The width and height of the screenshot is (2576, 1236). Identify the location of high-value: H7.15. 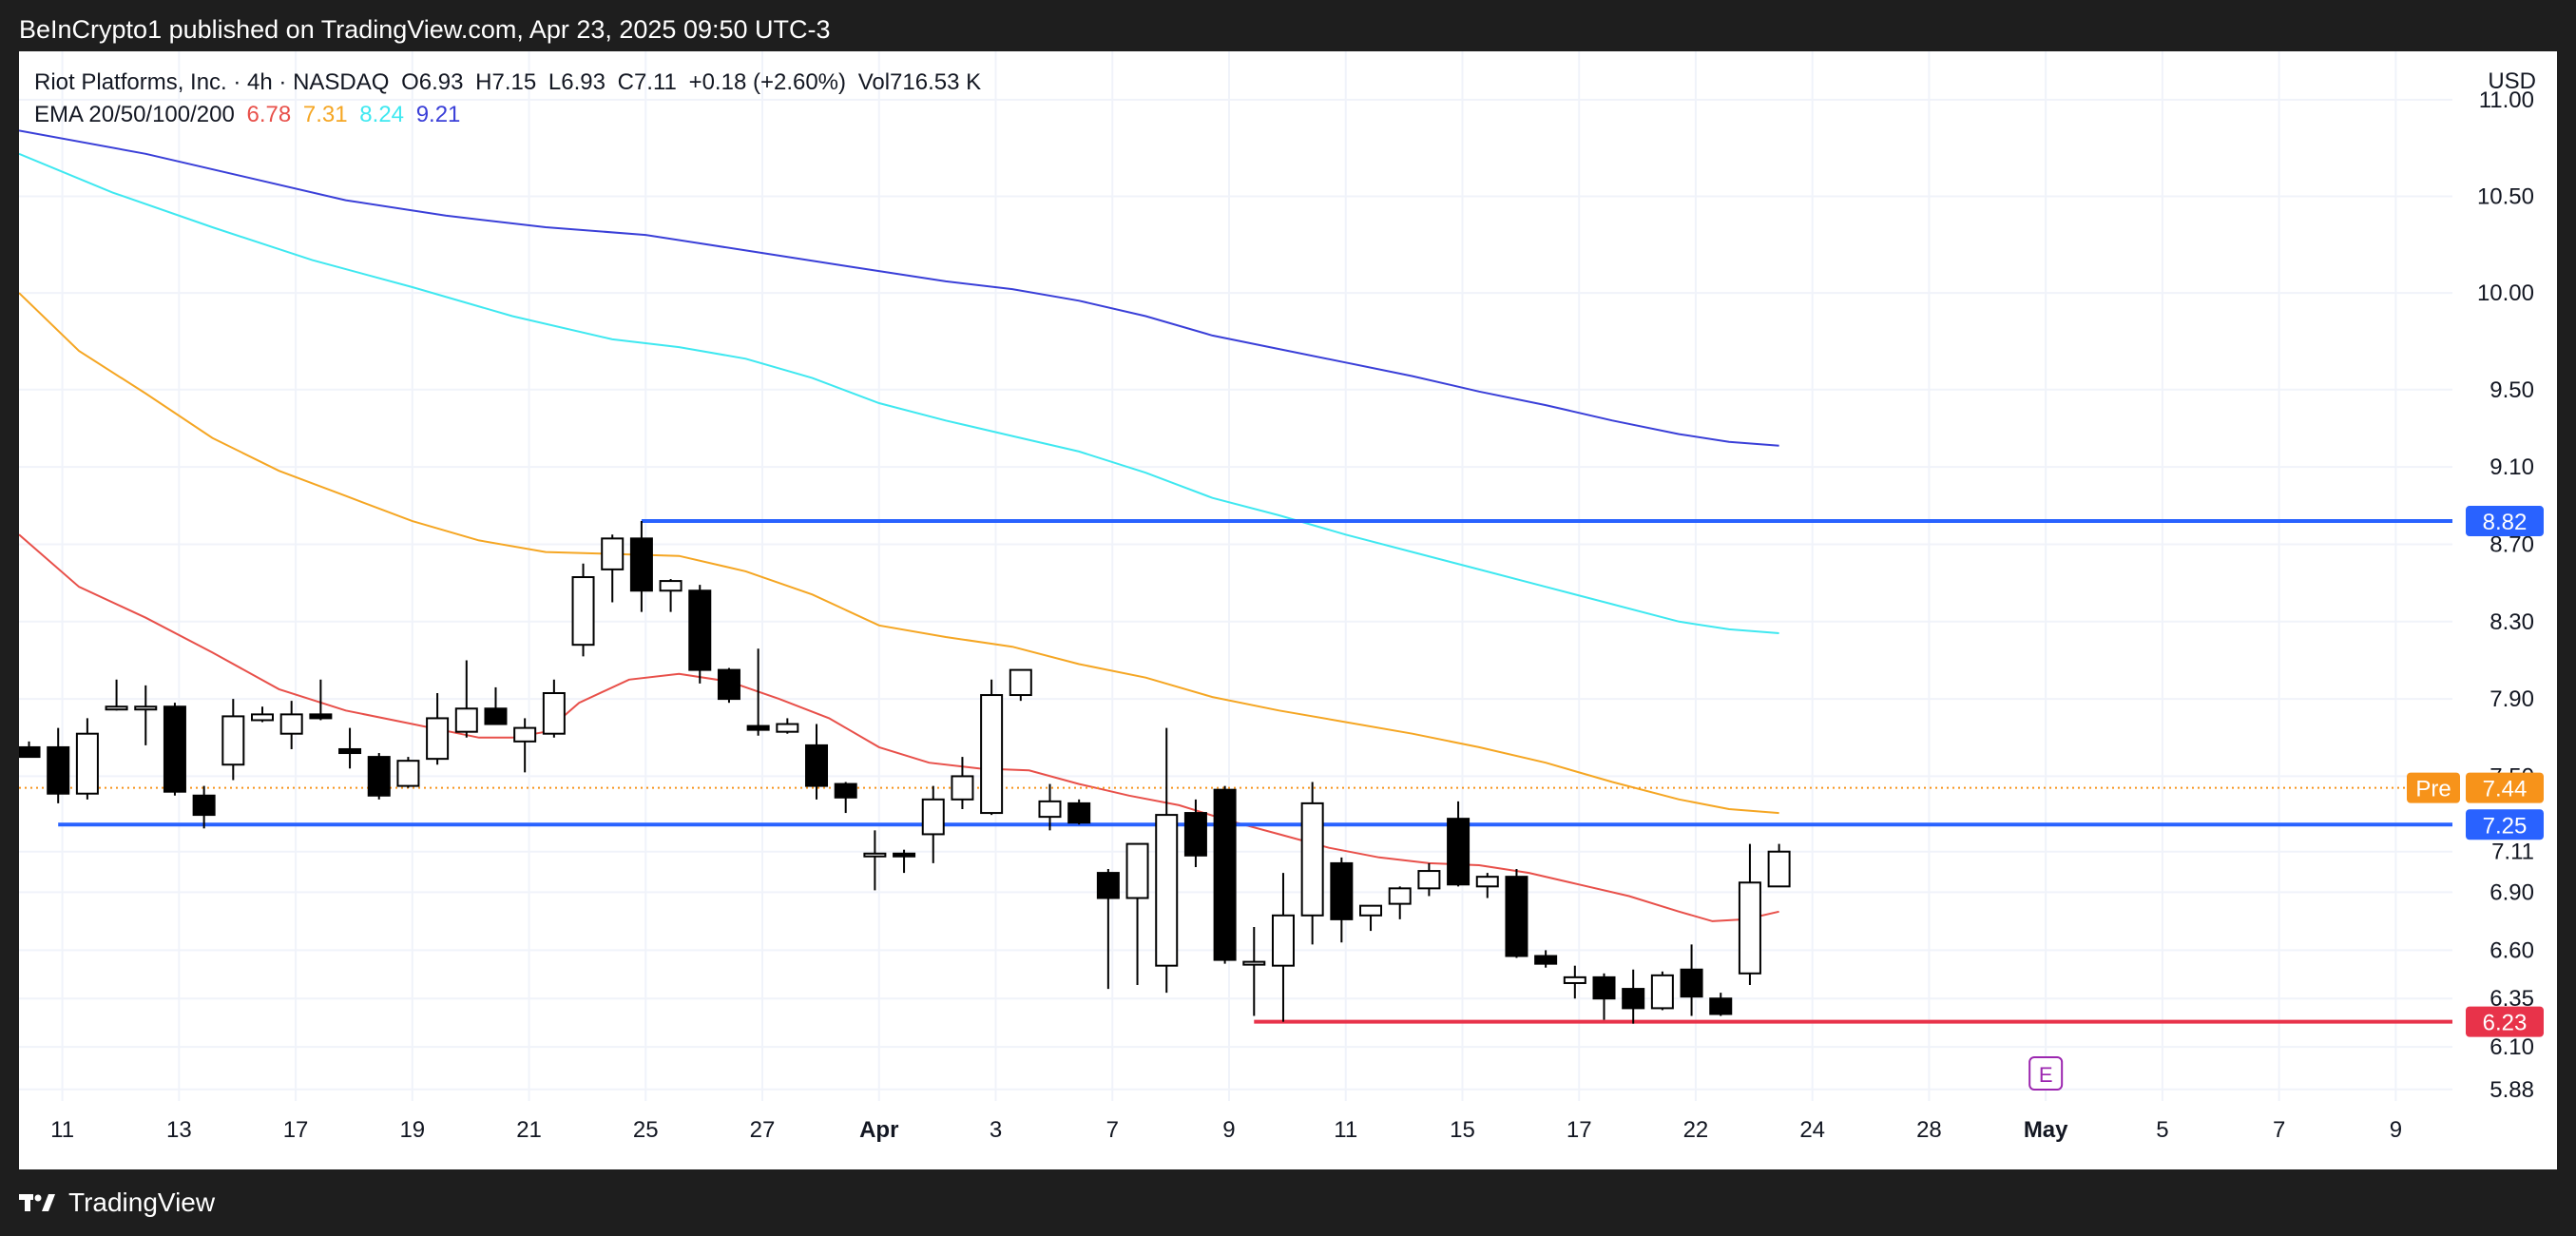
(506, 82).